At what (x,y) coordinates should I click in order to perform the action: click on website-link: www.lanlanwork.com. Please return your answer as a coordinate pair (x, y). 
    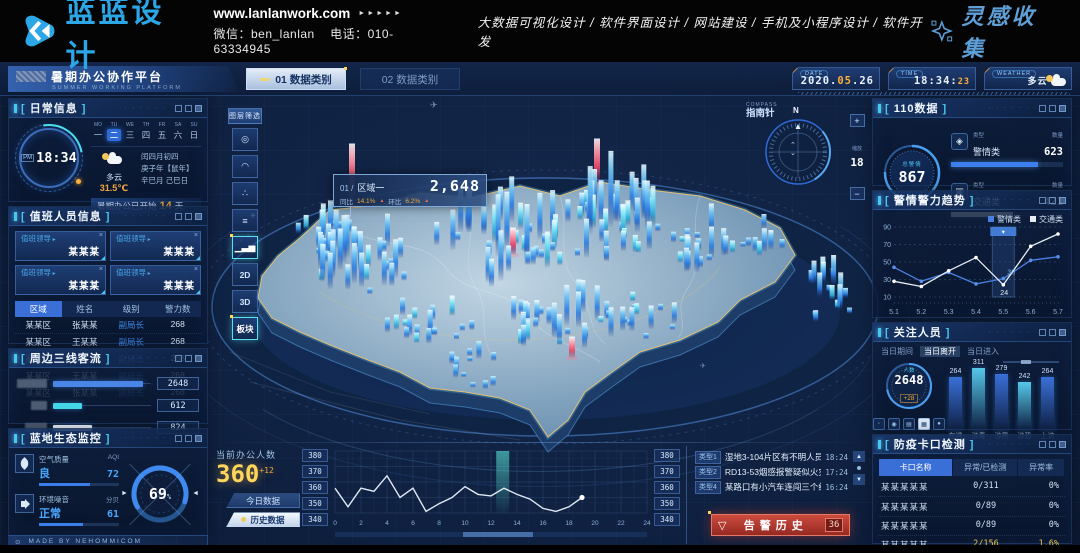
    Looking at the image, I should click on (282, 13).